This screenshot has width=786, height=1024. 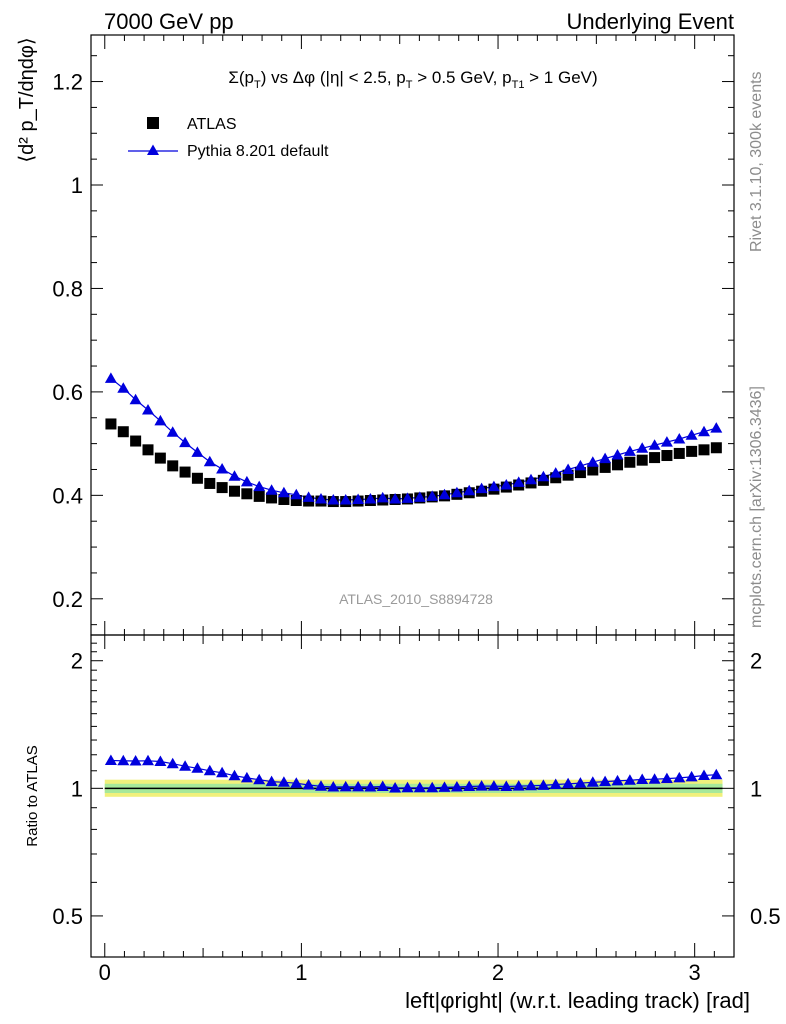 I want to click on analysis-id: ATLAS_2010_S8894728, so click(x=416, y=599).